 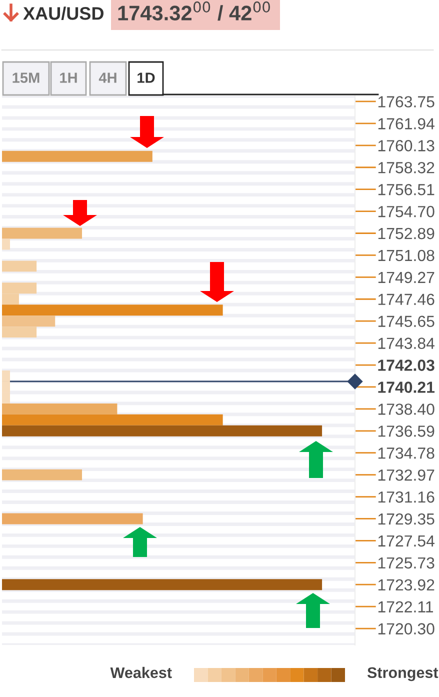 What do you see at coordinates (107, 77) in the screenshot?
I see `text: 4H` at bounding box center [107, 77].